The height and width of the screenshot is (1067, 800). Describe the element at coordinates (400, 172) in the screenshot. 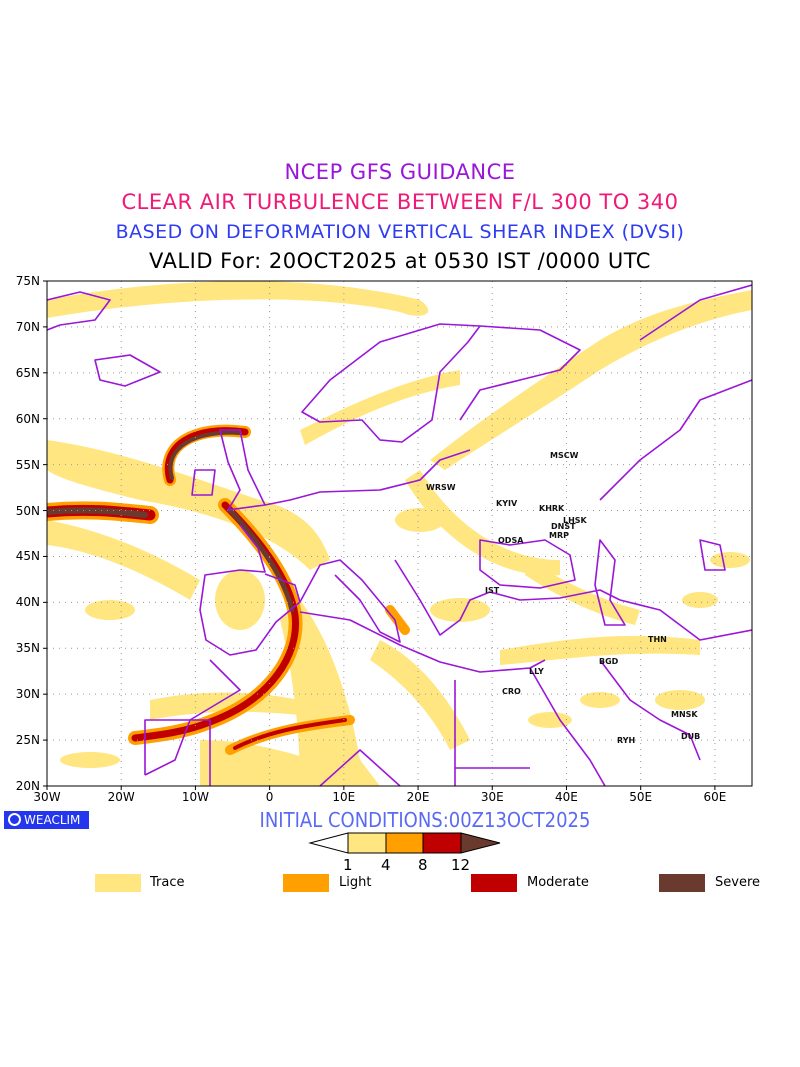

I see `title-guidance: NCEP GFS GUIDANCE` at that location.